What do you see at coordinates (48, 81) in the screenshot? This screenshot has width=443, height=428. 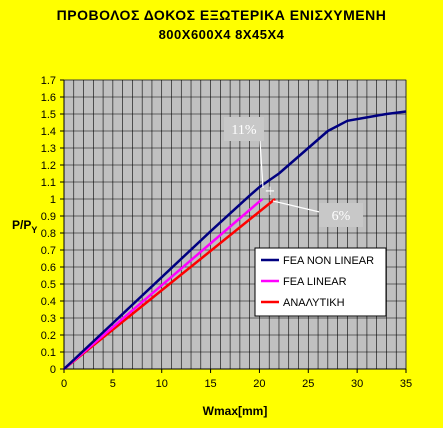 I see `y-tick-label: 1.7` at bounding box center [48, 81].